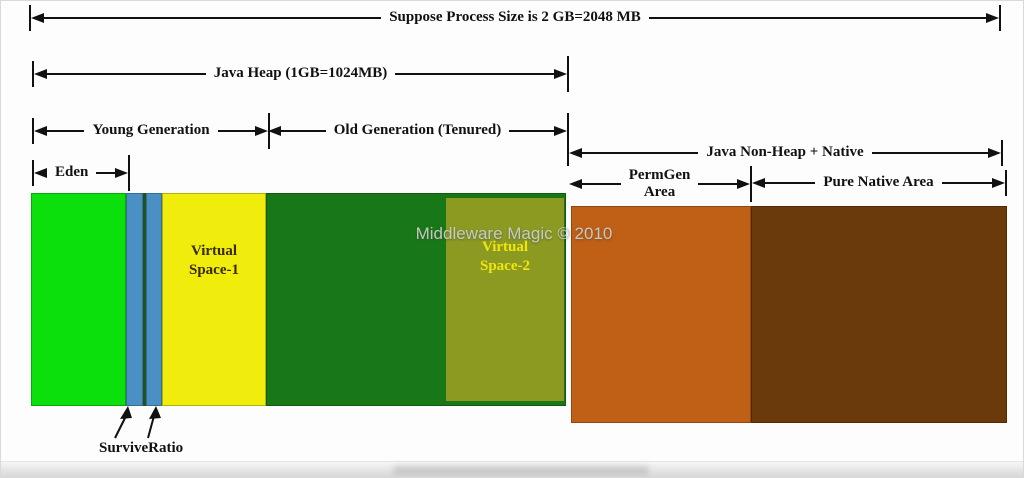 This screenshot has height=478, width=1024. What do you see at coordinates (214, 260) in the screenshot?
I see `virtual-space-1-label: Virtual Space-1` at bounding box center [214, 260].